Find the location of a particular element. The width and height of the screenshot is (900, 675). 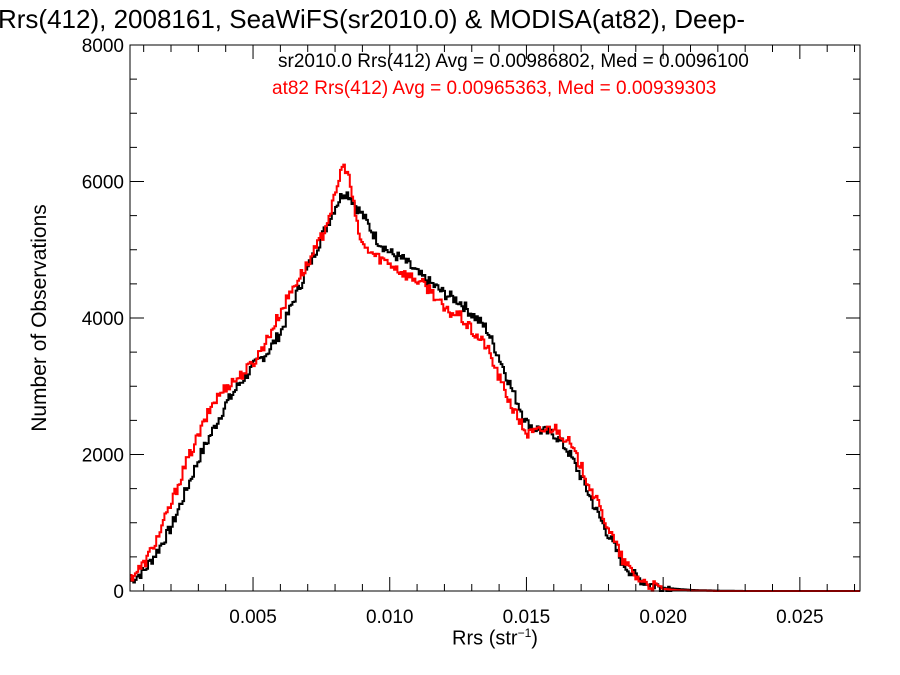

x-axis-label: Rrs (str−1) is located at coordinates (495, 638).